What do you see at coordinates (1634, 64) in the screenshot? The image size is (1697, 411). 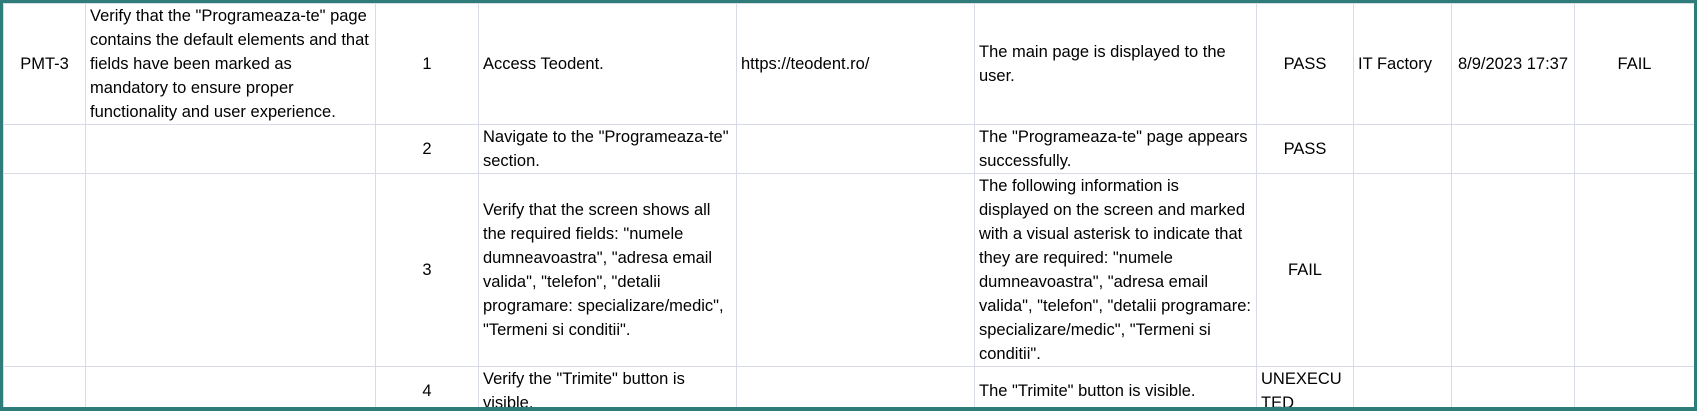 I see `overall-status-cell: FAIL` at bounding box center [1634, 64].